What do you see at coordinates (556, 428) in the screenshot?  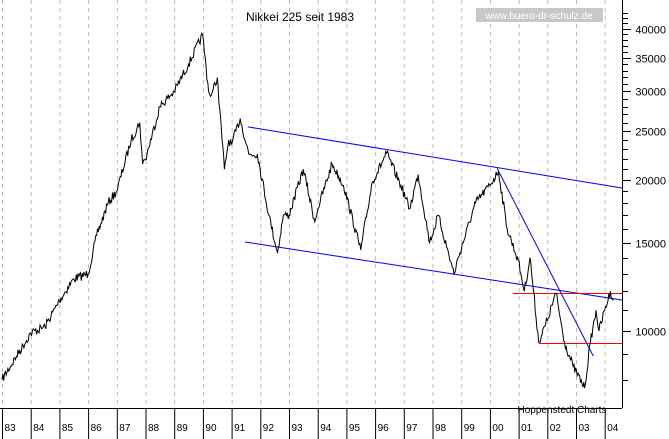 I see `x-tick-label: 02` at bounding box center [556, 428].